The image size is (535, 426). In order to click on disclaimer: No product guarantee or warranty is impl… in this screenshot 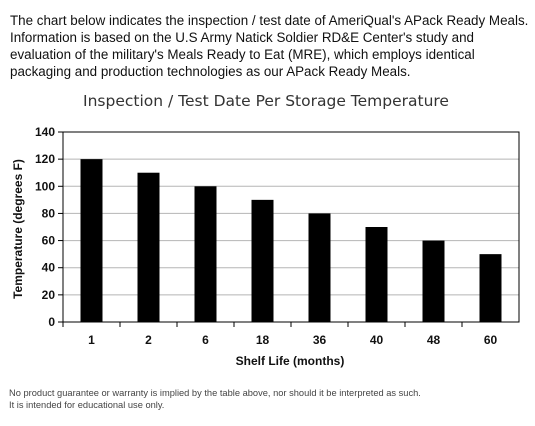, I will do `click(269, 399)`.